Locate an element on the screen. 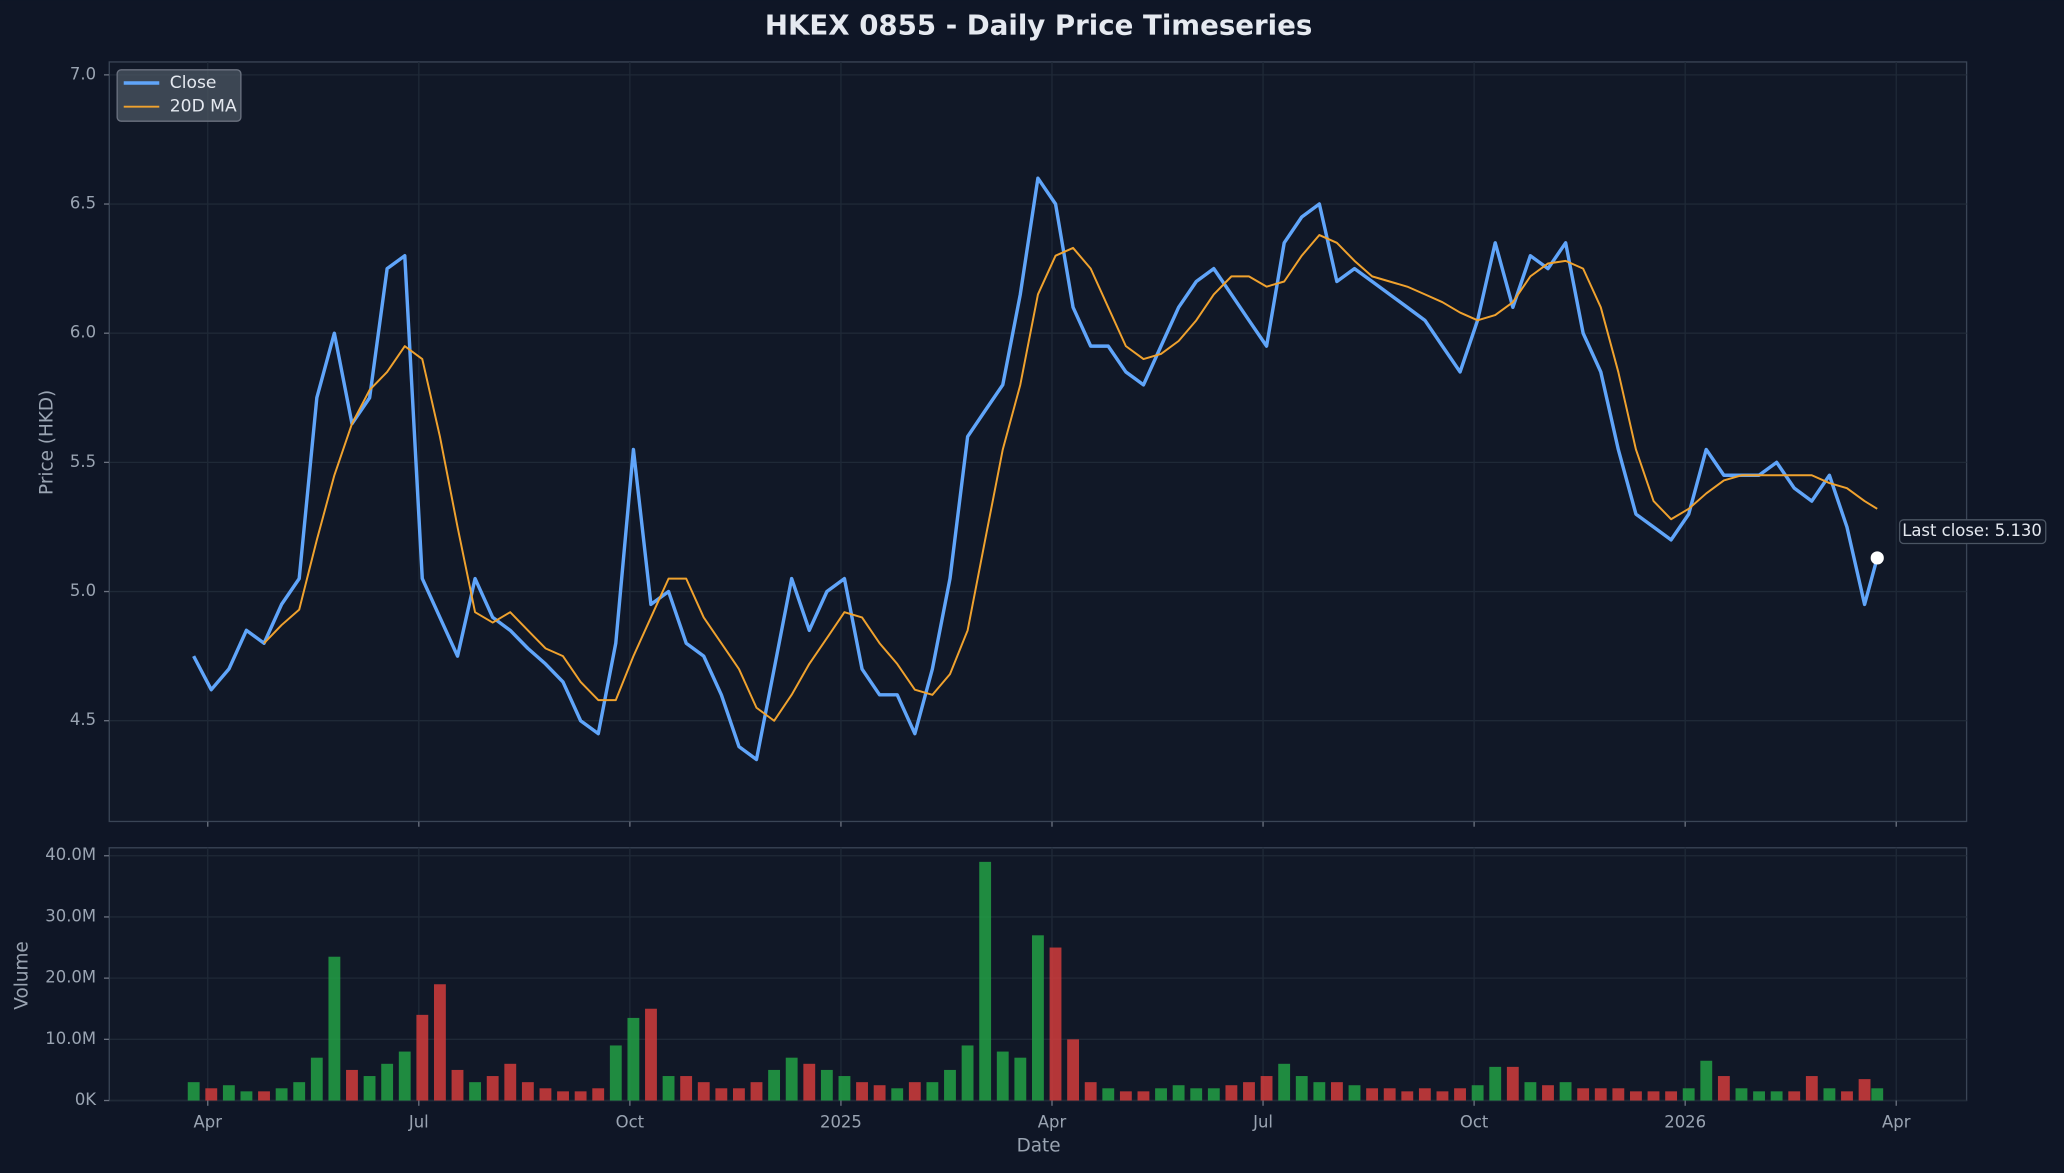 The width and height of the screenshot is (2064, 1173). y-tick-label: 10.0M is located at coordinates (70, 1038).